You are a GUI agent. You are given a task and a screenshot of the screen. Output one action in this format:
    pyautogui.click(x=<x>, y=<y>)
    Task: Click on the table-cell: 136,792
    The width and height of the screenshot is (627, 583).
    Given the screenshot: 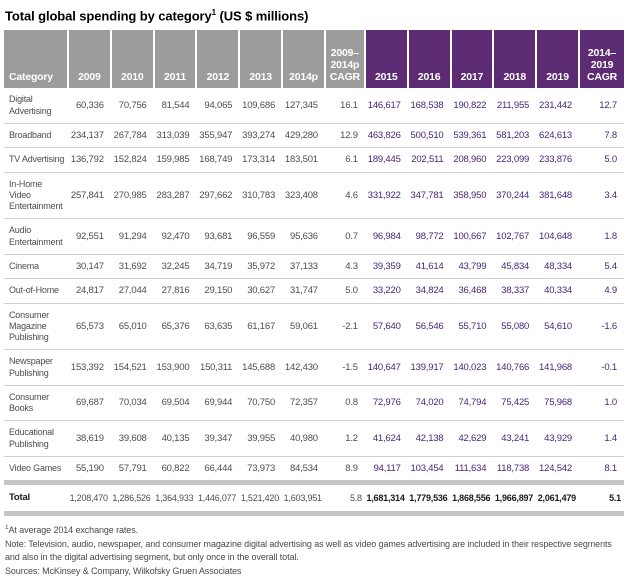 What is the action you would take?
    pyautogui.click(x=89, y=160)
    